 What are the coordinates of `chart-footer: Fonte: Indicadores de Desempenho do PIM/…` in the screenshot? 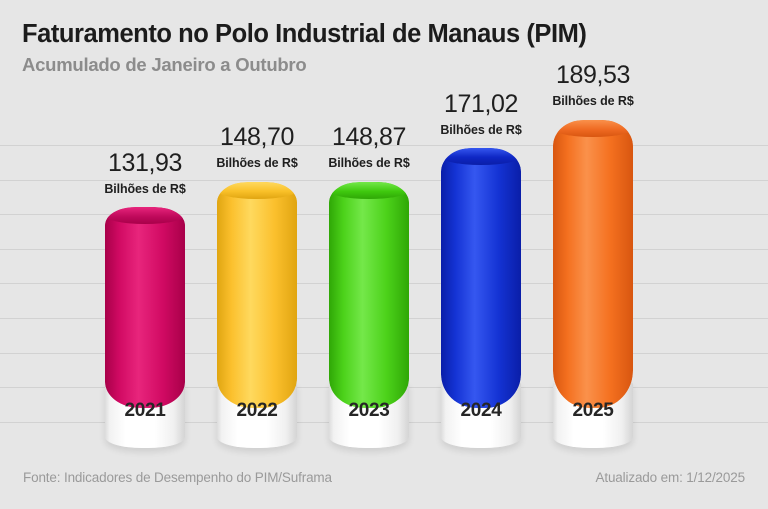 It's located at (384, 485).